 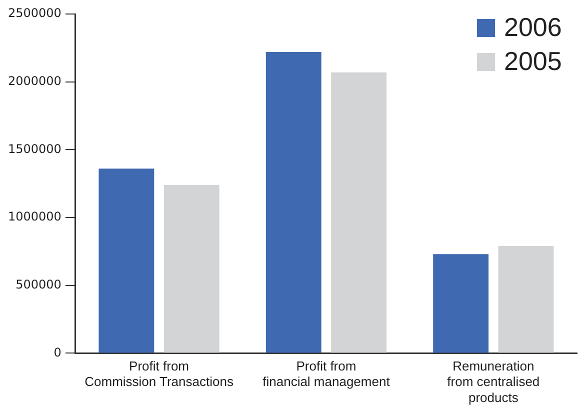 What do you see at coordinates (58, 352) in the screenshot?
I see `y-tick-label: 0` at bounding box center [58, 352].